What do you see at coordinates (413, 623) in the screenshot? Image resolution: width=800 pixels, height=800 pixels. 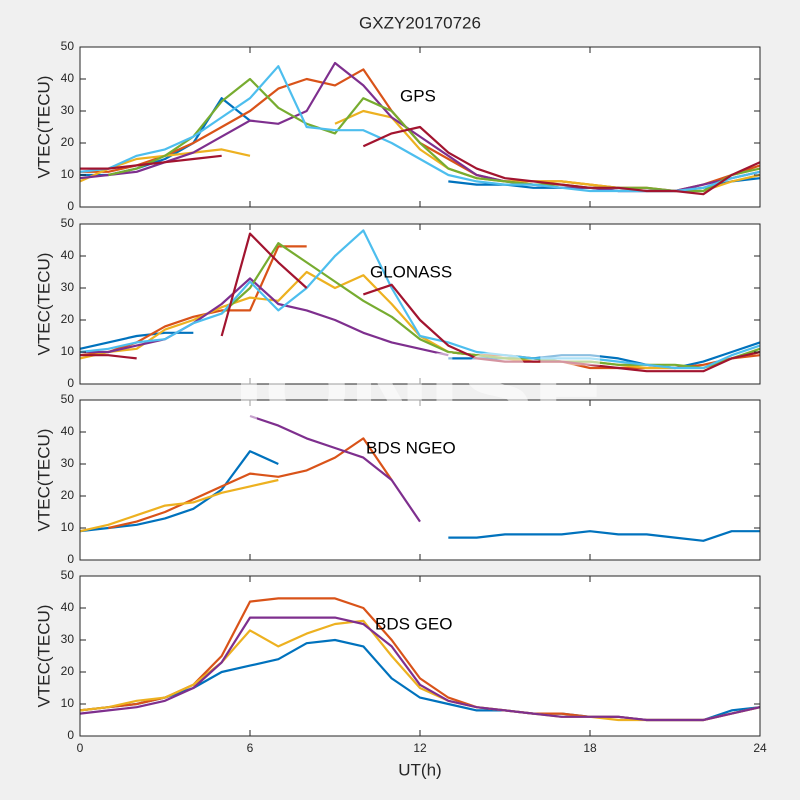 I see `annotation: BDS GEO` at bounding box center [413, 623].